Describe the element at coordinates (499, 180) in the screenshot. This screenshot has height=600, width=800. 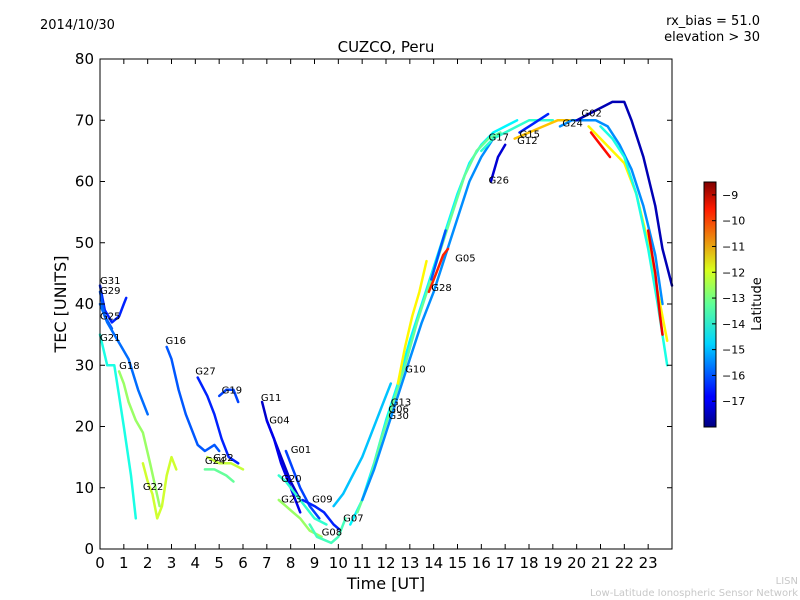
I see `satellite-label: G26` at that location.